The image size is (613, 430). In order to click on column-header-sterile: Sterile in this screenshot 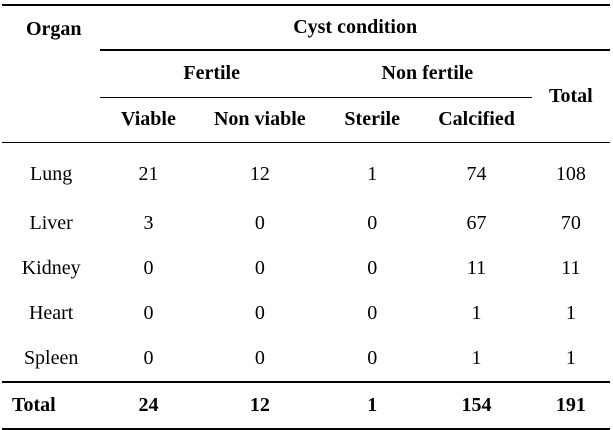, I will do `click(372, 120)`.